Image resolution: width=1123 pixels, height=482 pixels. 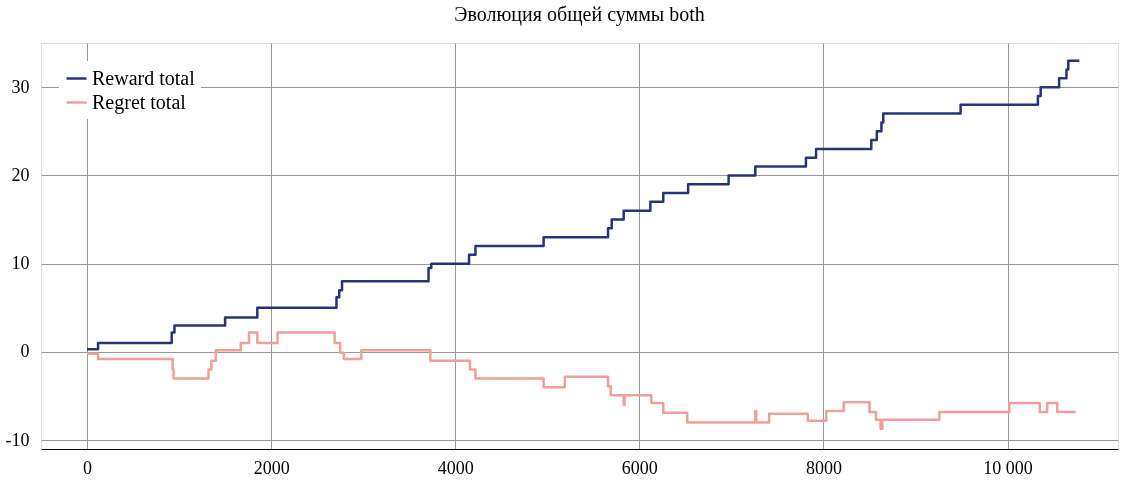 What do you see at coordinates (1008, 467) in the screenshot?
I see `x-tick-label: 10 000` at bounding box center [1008, 467].